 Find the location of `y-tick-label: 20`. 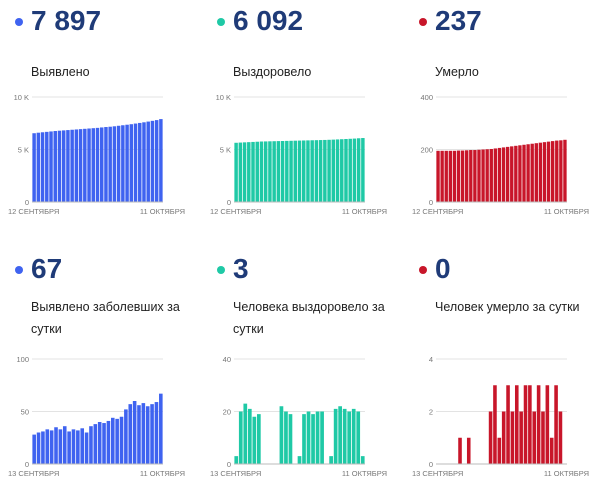

y-tick-label: 20 is located at coordinates (227, 412).